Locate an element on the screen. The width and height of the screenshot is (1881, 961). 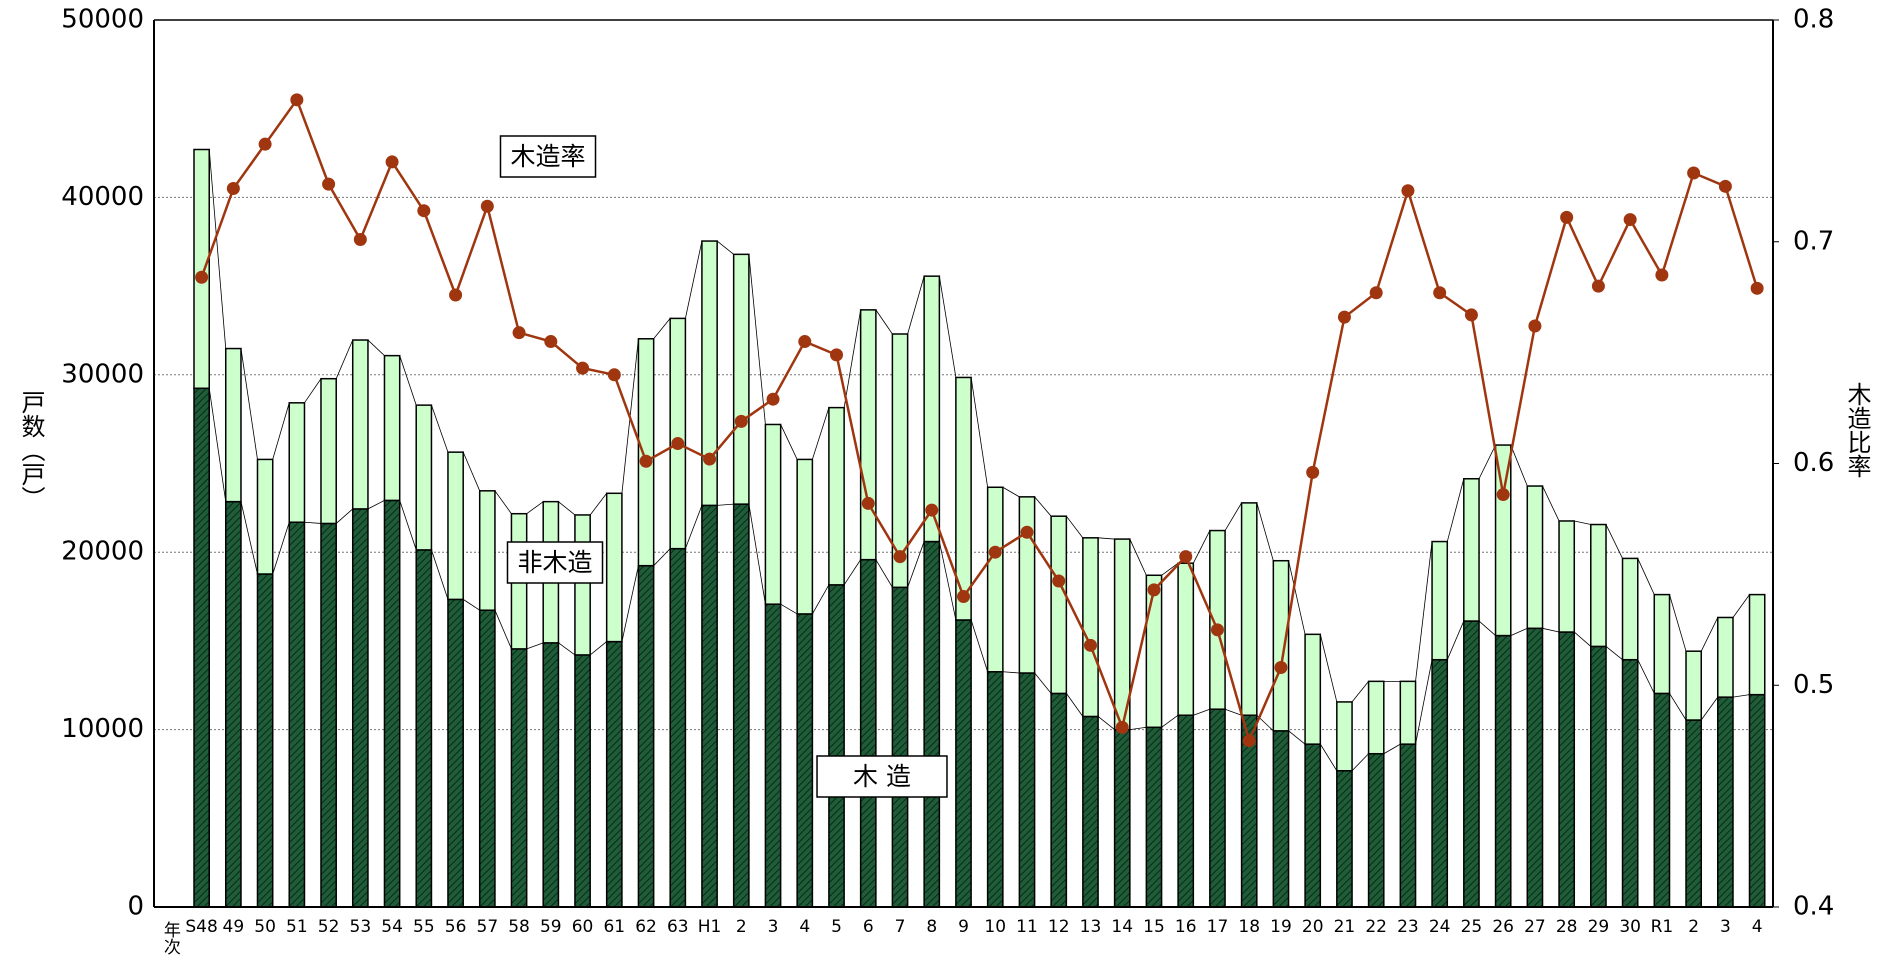
x-tick-label: 24 is located at coordinates (1440, 927).